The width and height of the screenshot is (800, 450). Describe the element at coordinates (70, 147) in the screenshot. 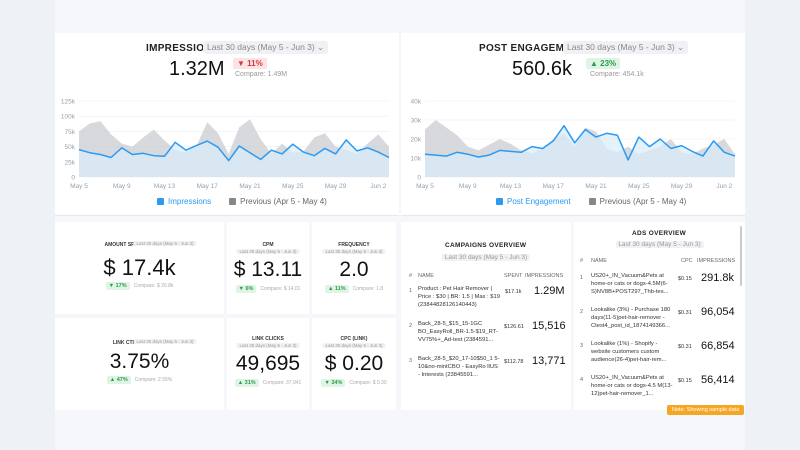

I see `y-tick-label: 50k` at that location.